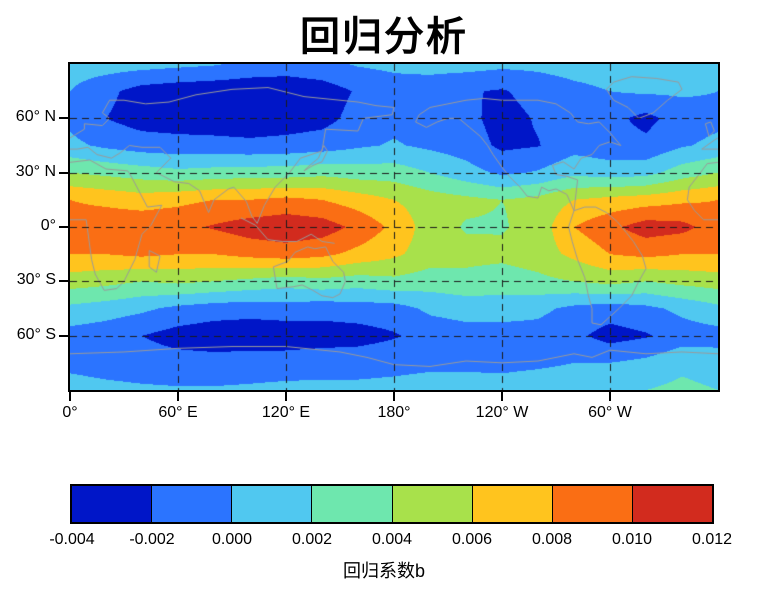  I want to click on x-axis-tick-label: 120° E, so click(286, 412).